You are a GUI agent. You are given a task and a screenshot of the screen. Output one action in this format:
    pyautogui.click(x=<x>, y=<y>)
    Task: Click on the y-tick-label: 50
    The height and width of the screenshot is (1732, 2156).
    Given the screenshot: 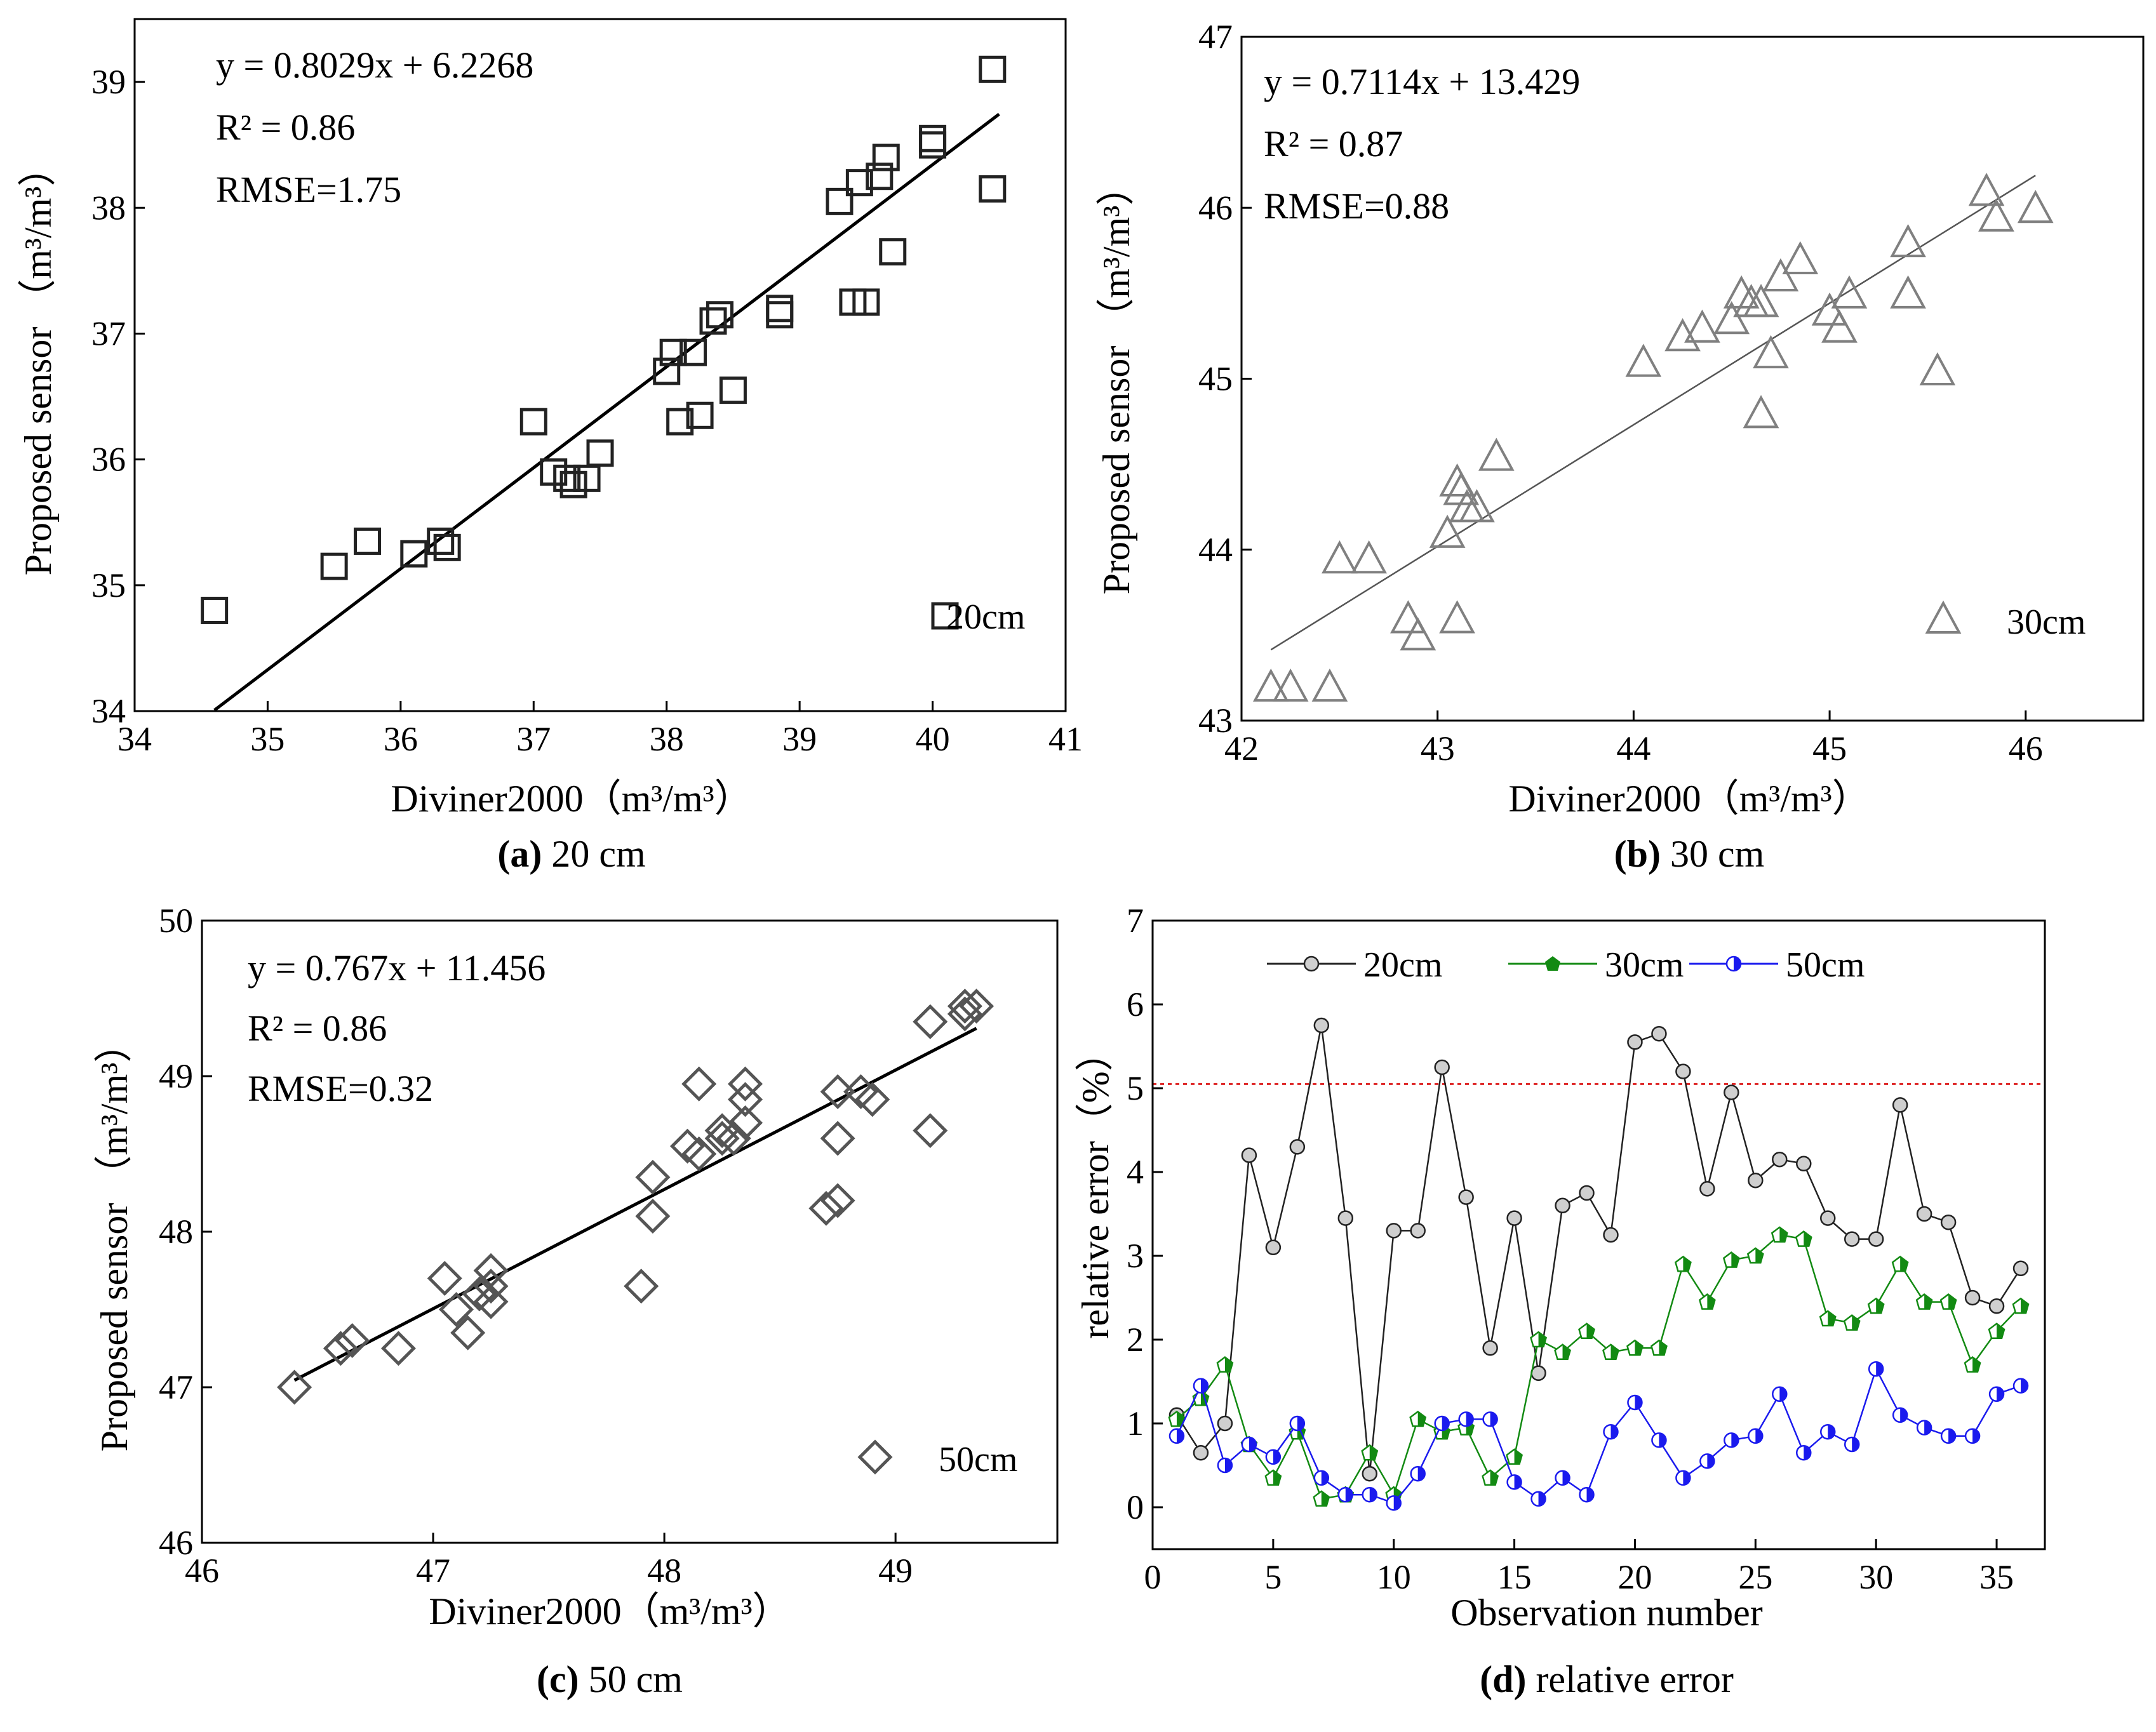 What is the action you would take?
    pyautogui.click(x=176, y=921)
    